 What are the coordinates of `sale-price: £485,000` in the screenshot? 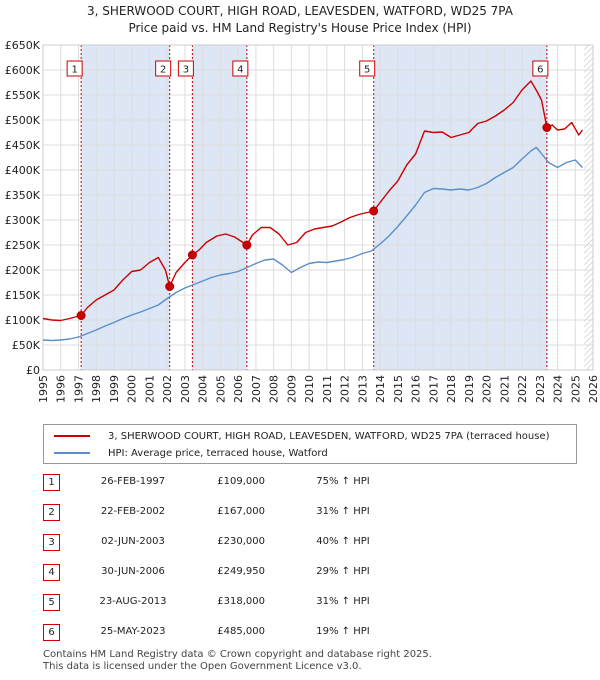 It's located at (241, 631).